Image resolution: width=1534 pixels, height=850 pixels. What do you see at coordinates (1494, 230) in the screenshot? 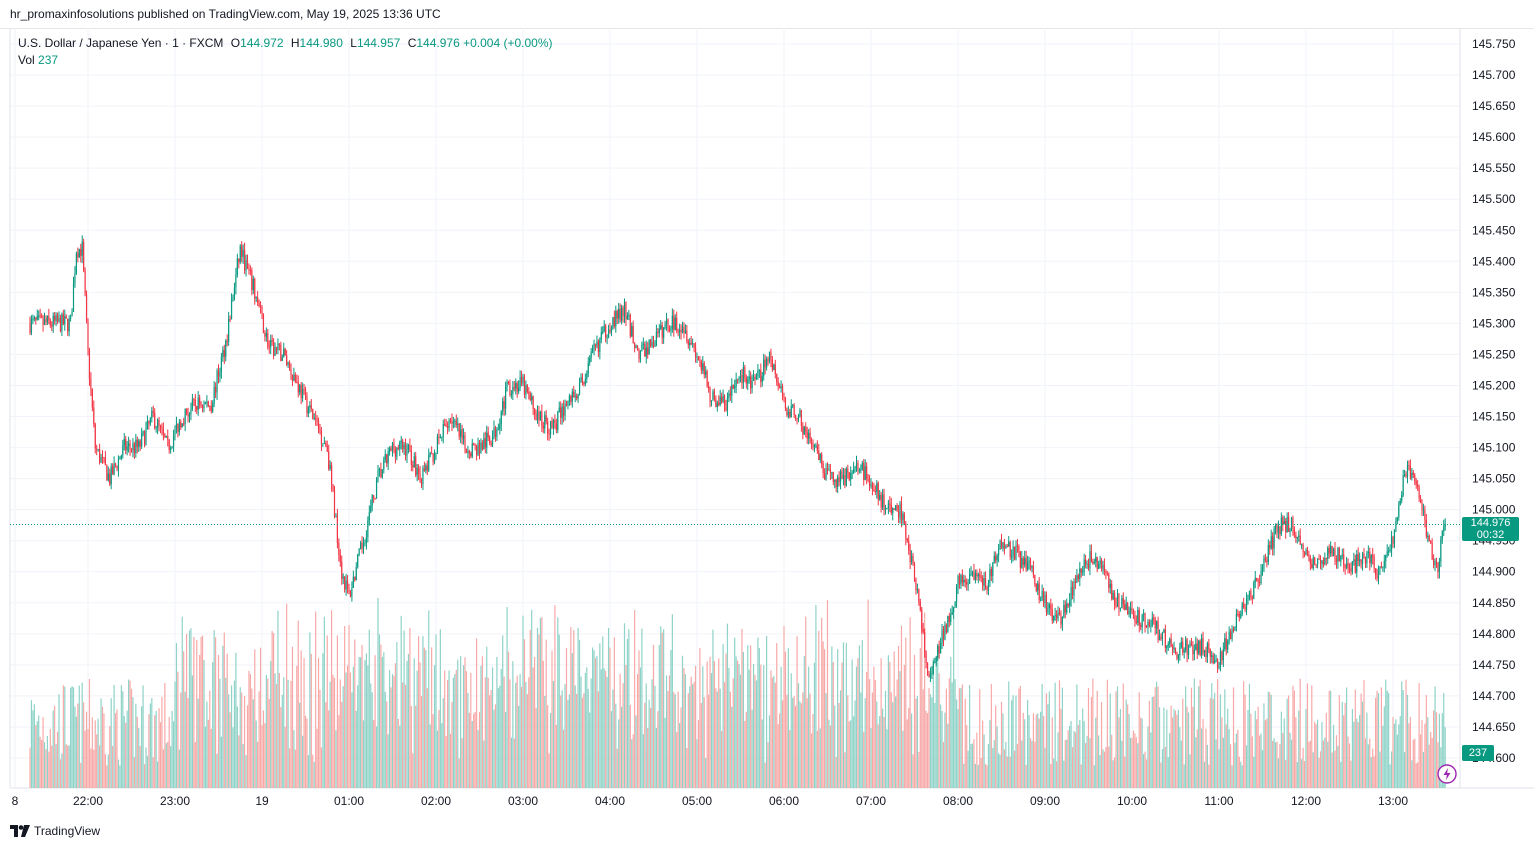
I see `y-tick-label: 145.450` at bounding box center [1494, 230].